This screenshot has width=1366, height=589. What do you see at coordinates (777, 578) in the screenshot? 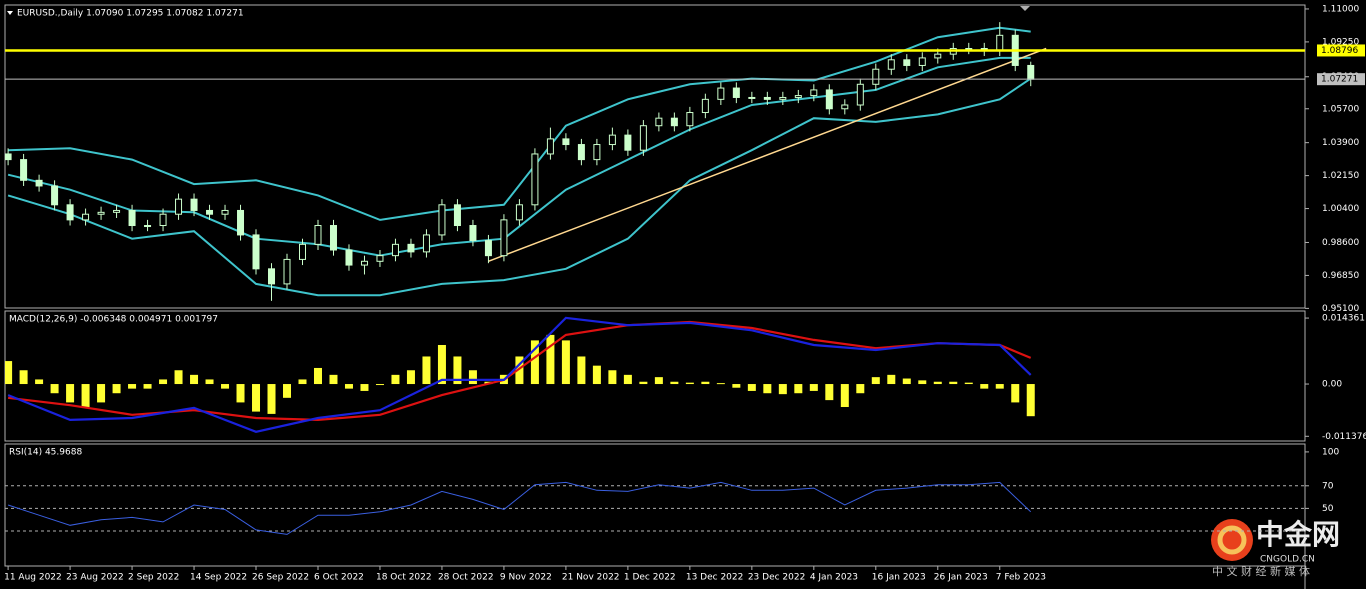
I see `x-tick-label: 23 Dec 2022` at bounding box center [777, 578].